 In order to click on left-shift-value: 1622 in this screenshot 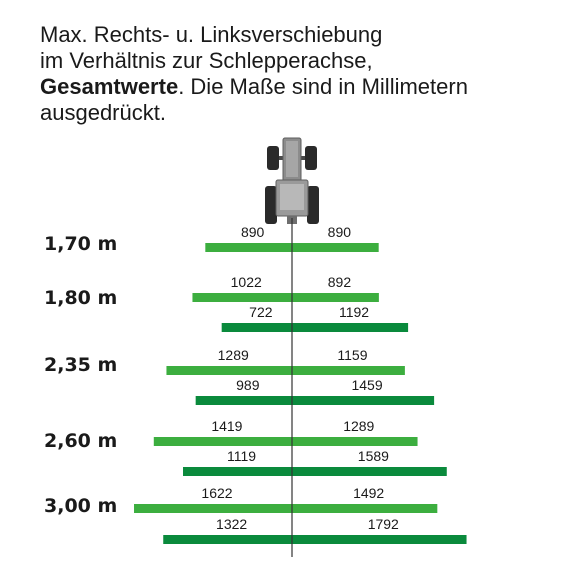, I will do `click(216, 493)`.